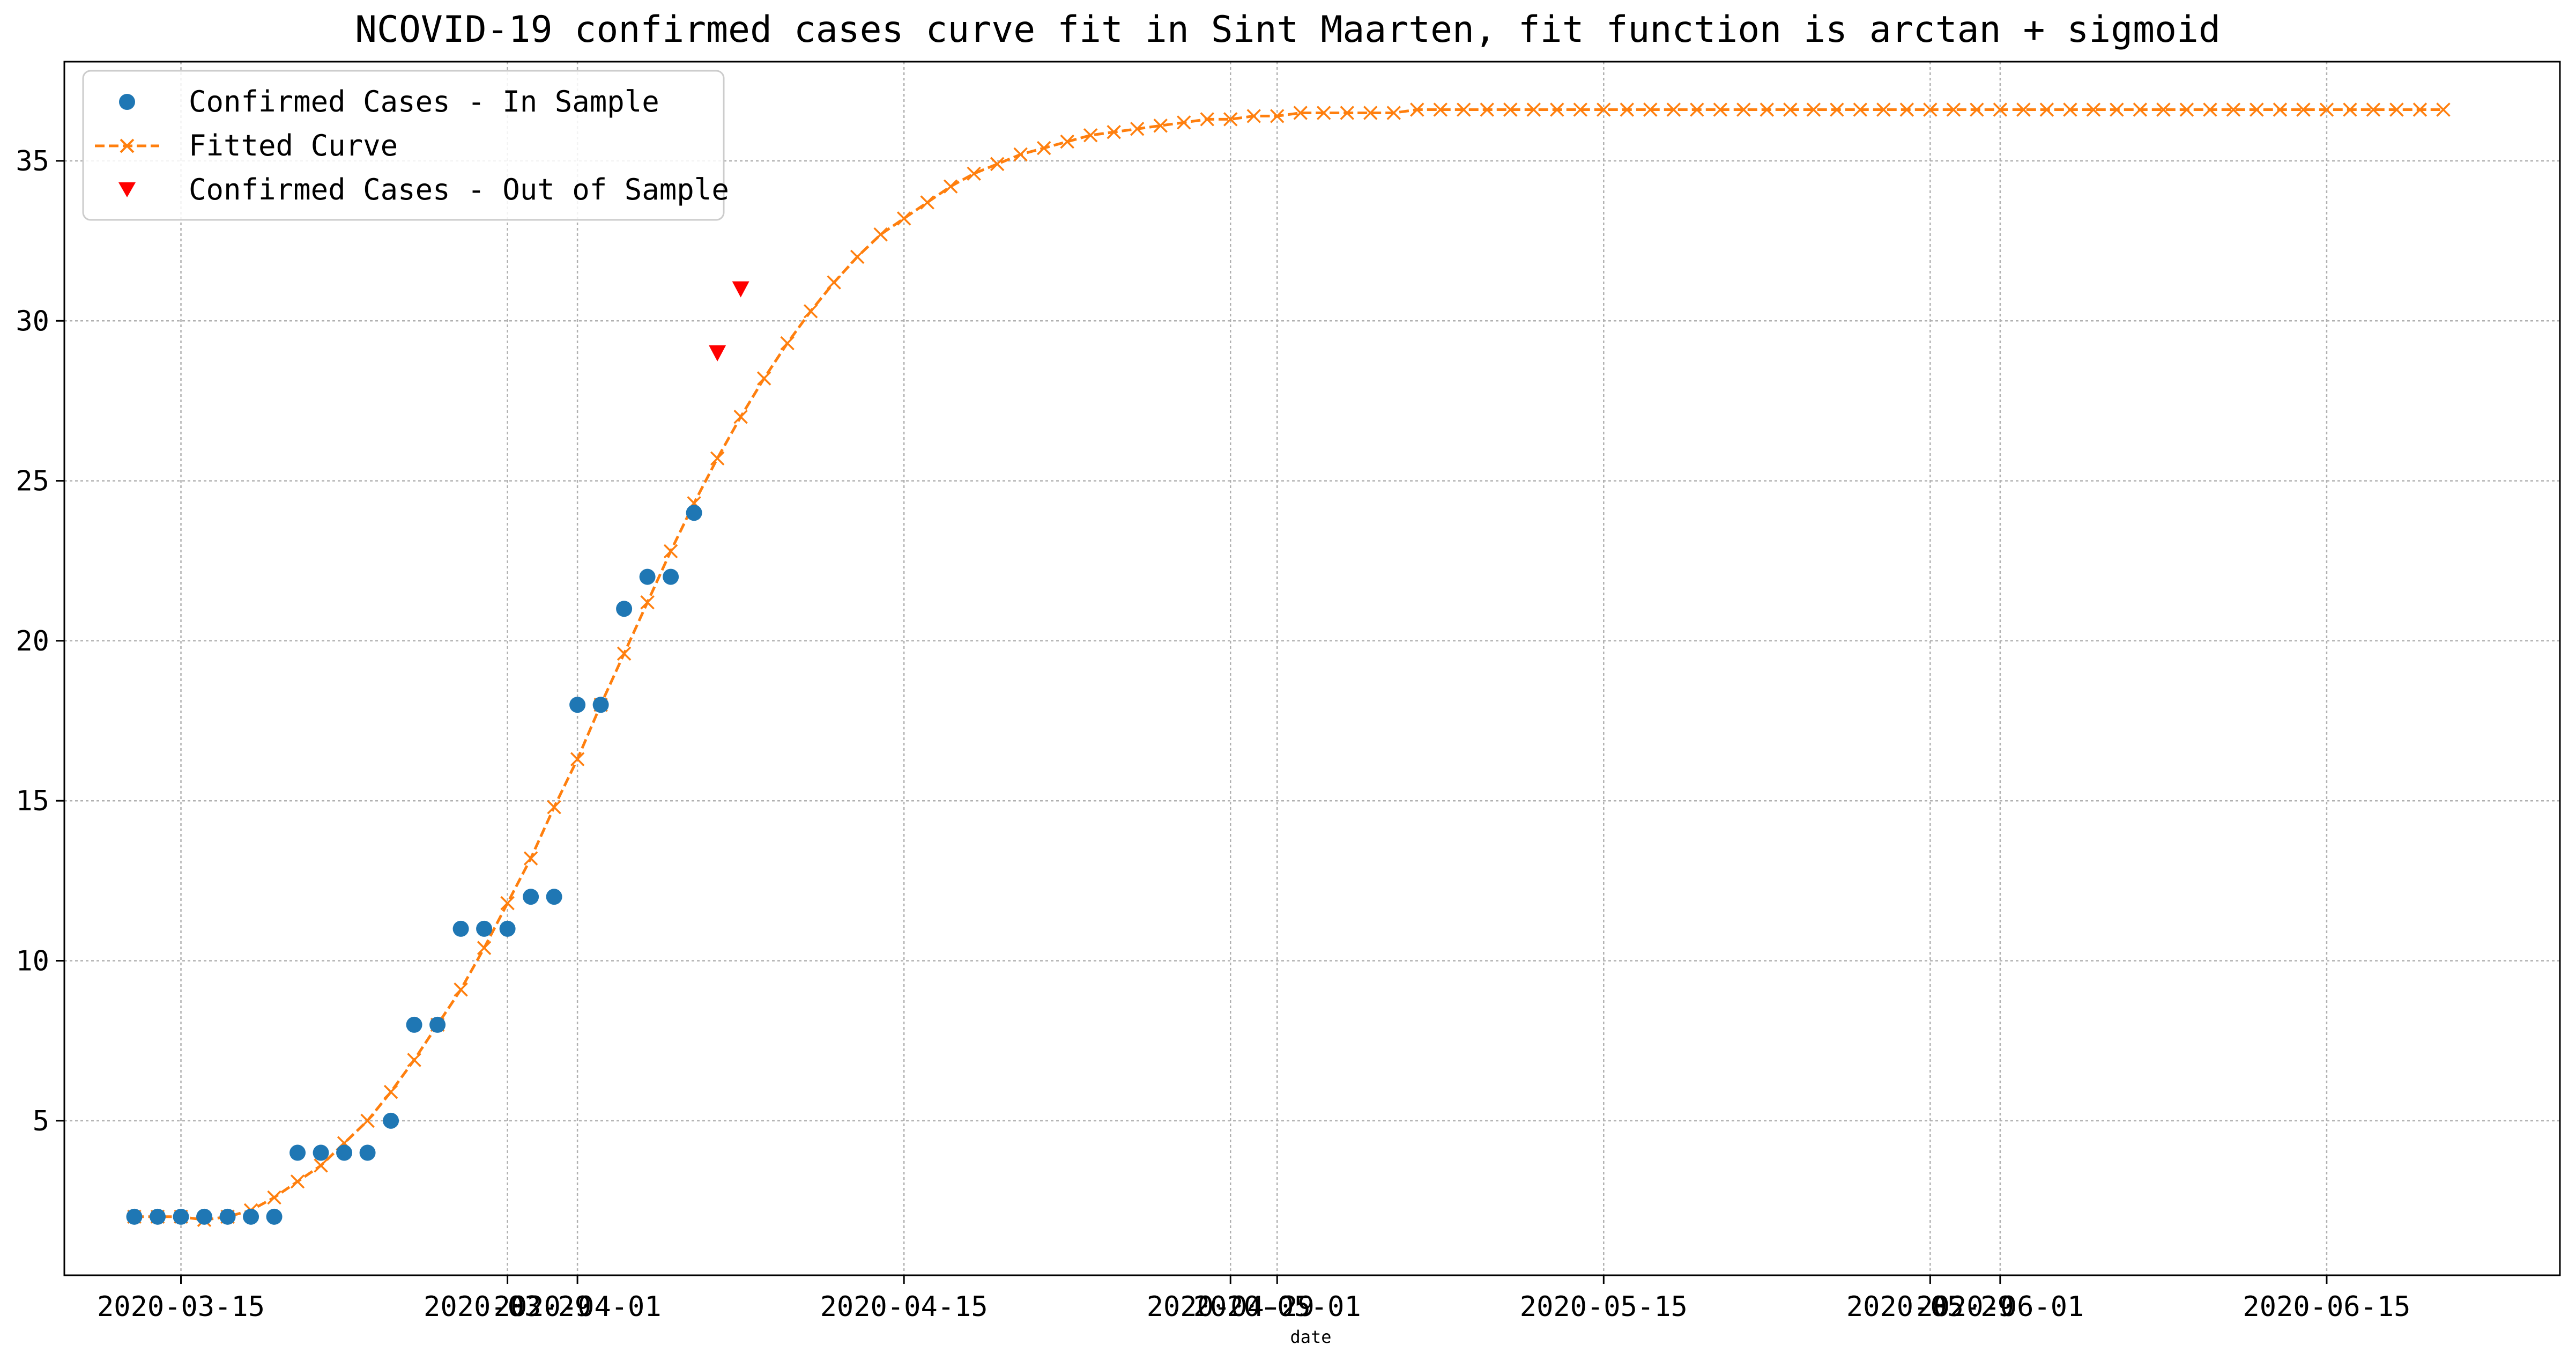 The width and height of the screenshot is (2576, 1360). I want to click on x-tick-label: 2020-03-29, so click(508, 1307).